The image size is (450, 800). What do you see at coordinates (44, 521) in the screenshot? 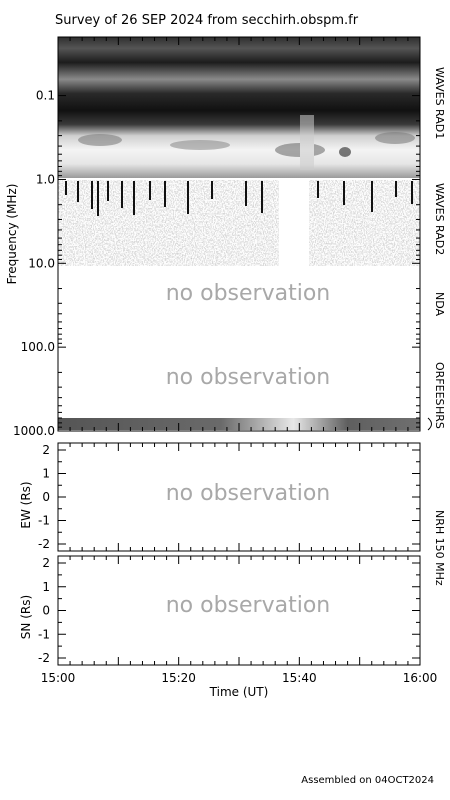
I see `ew-y-tick-label: -1` at bounding box center [44, 521].